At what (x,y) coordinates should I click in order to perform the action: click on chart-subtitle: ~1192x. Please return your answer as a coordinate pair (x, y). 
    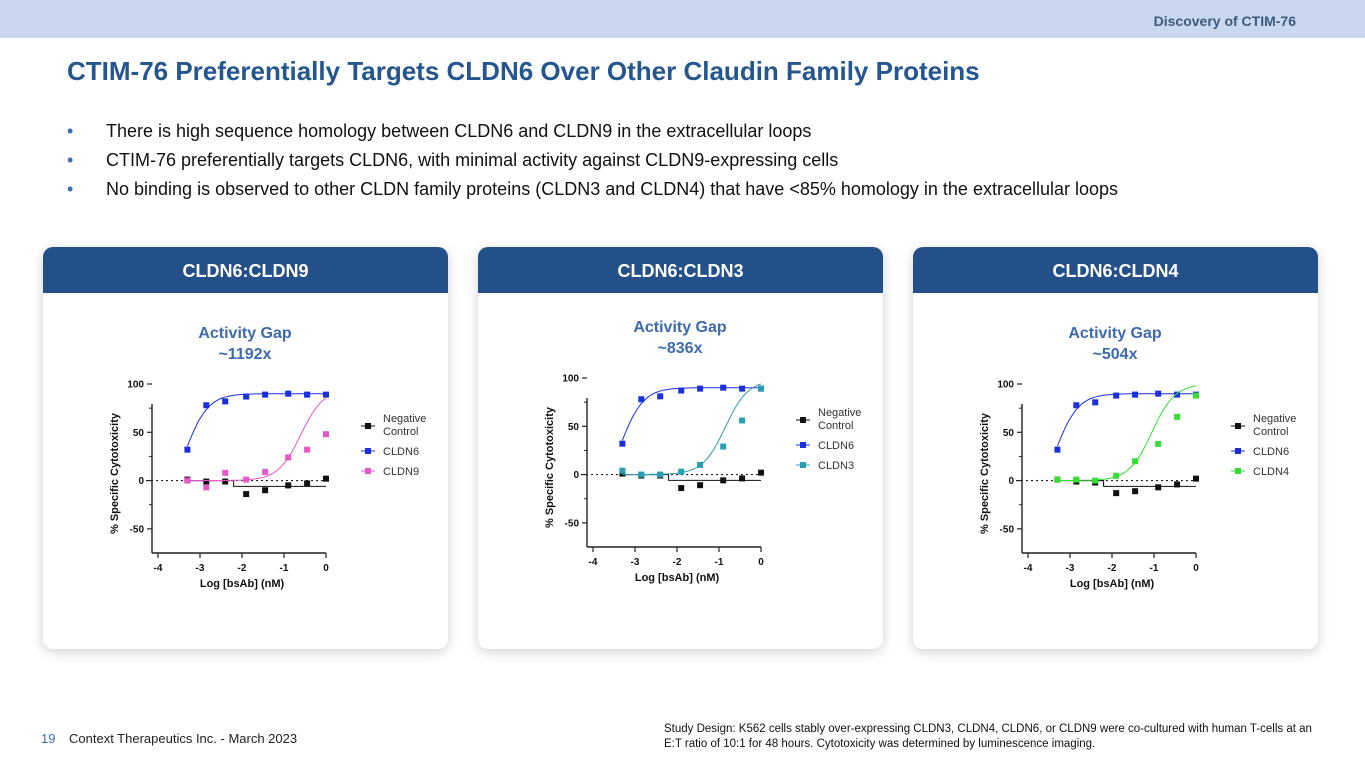
    Looking at the image, I should click on (245, 354).